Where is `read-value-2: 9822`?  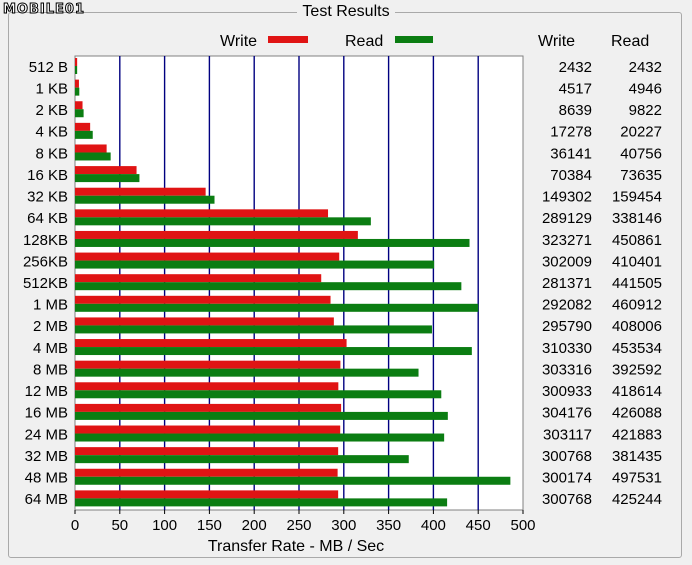 read-value-2: 9822 is located at coordinates (645, 110).